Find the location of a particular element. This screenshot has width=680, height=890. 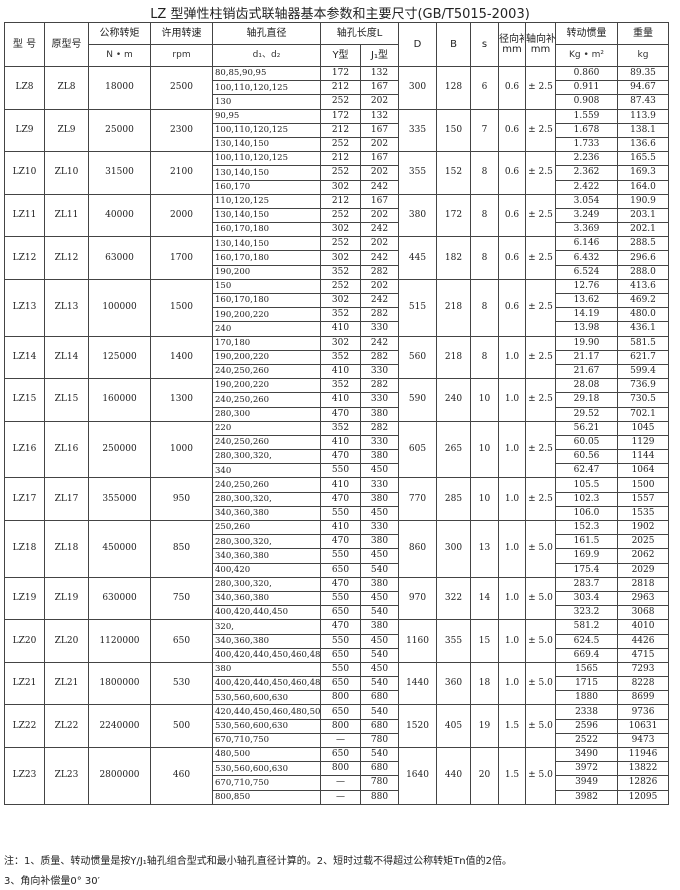

cell: 1160 is located at coordinates (418, 641).